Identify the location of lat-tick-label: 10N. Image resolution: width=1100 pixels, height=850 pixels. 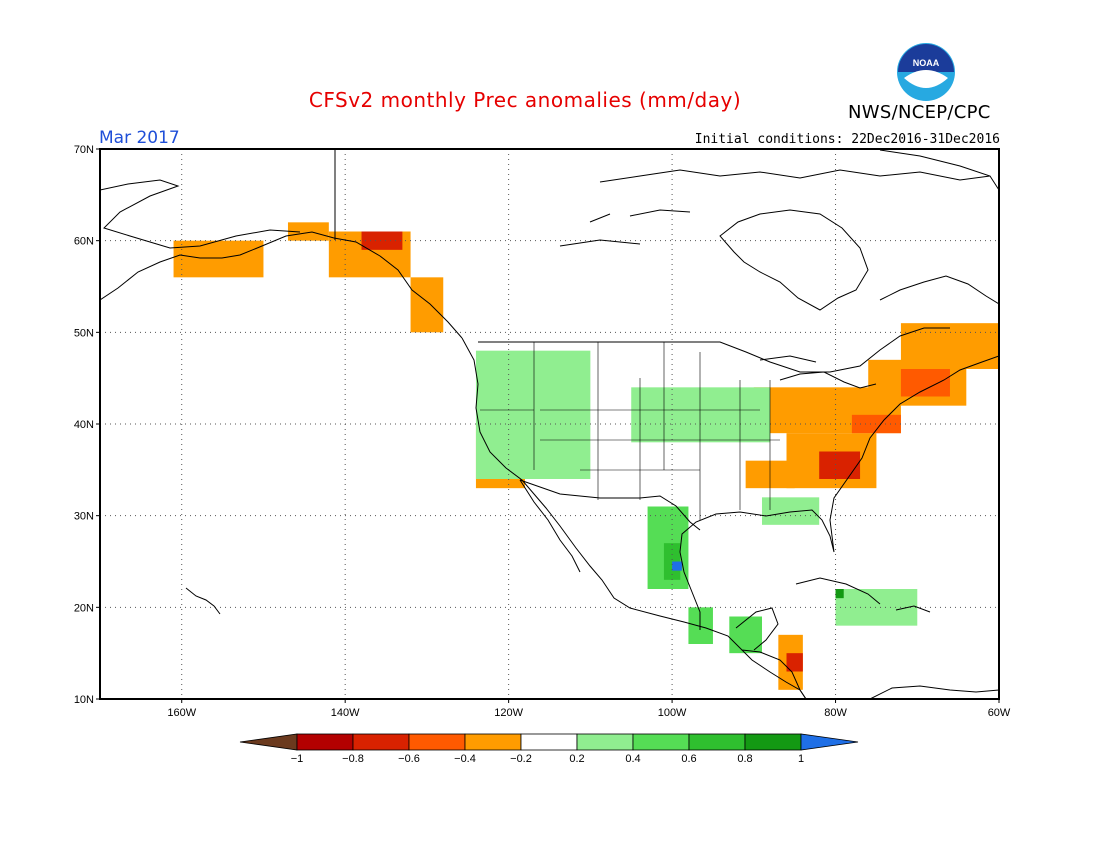
(84, 700).